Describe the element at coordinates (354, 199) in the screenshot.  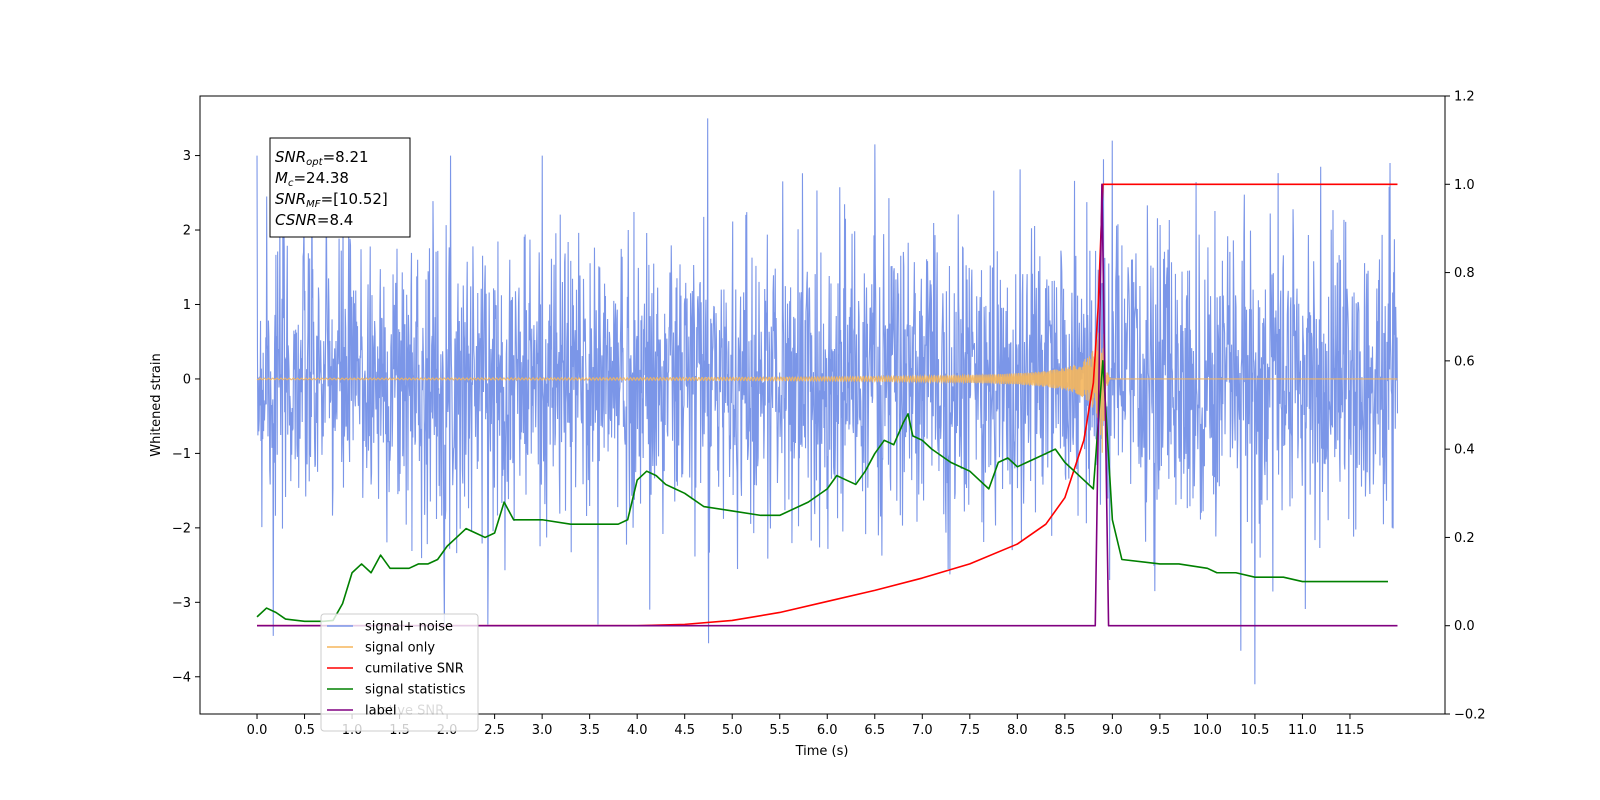
I see `annotation-value: =[10.52]` at that location.